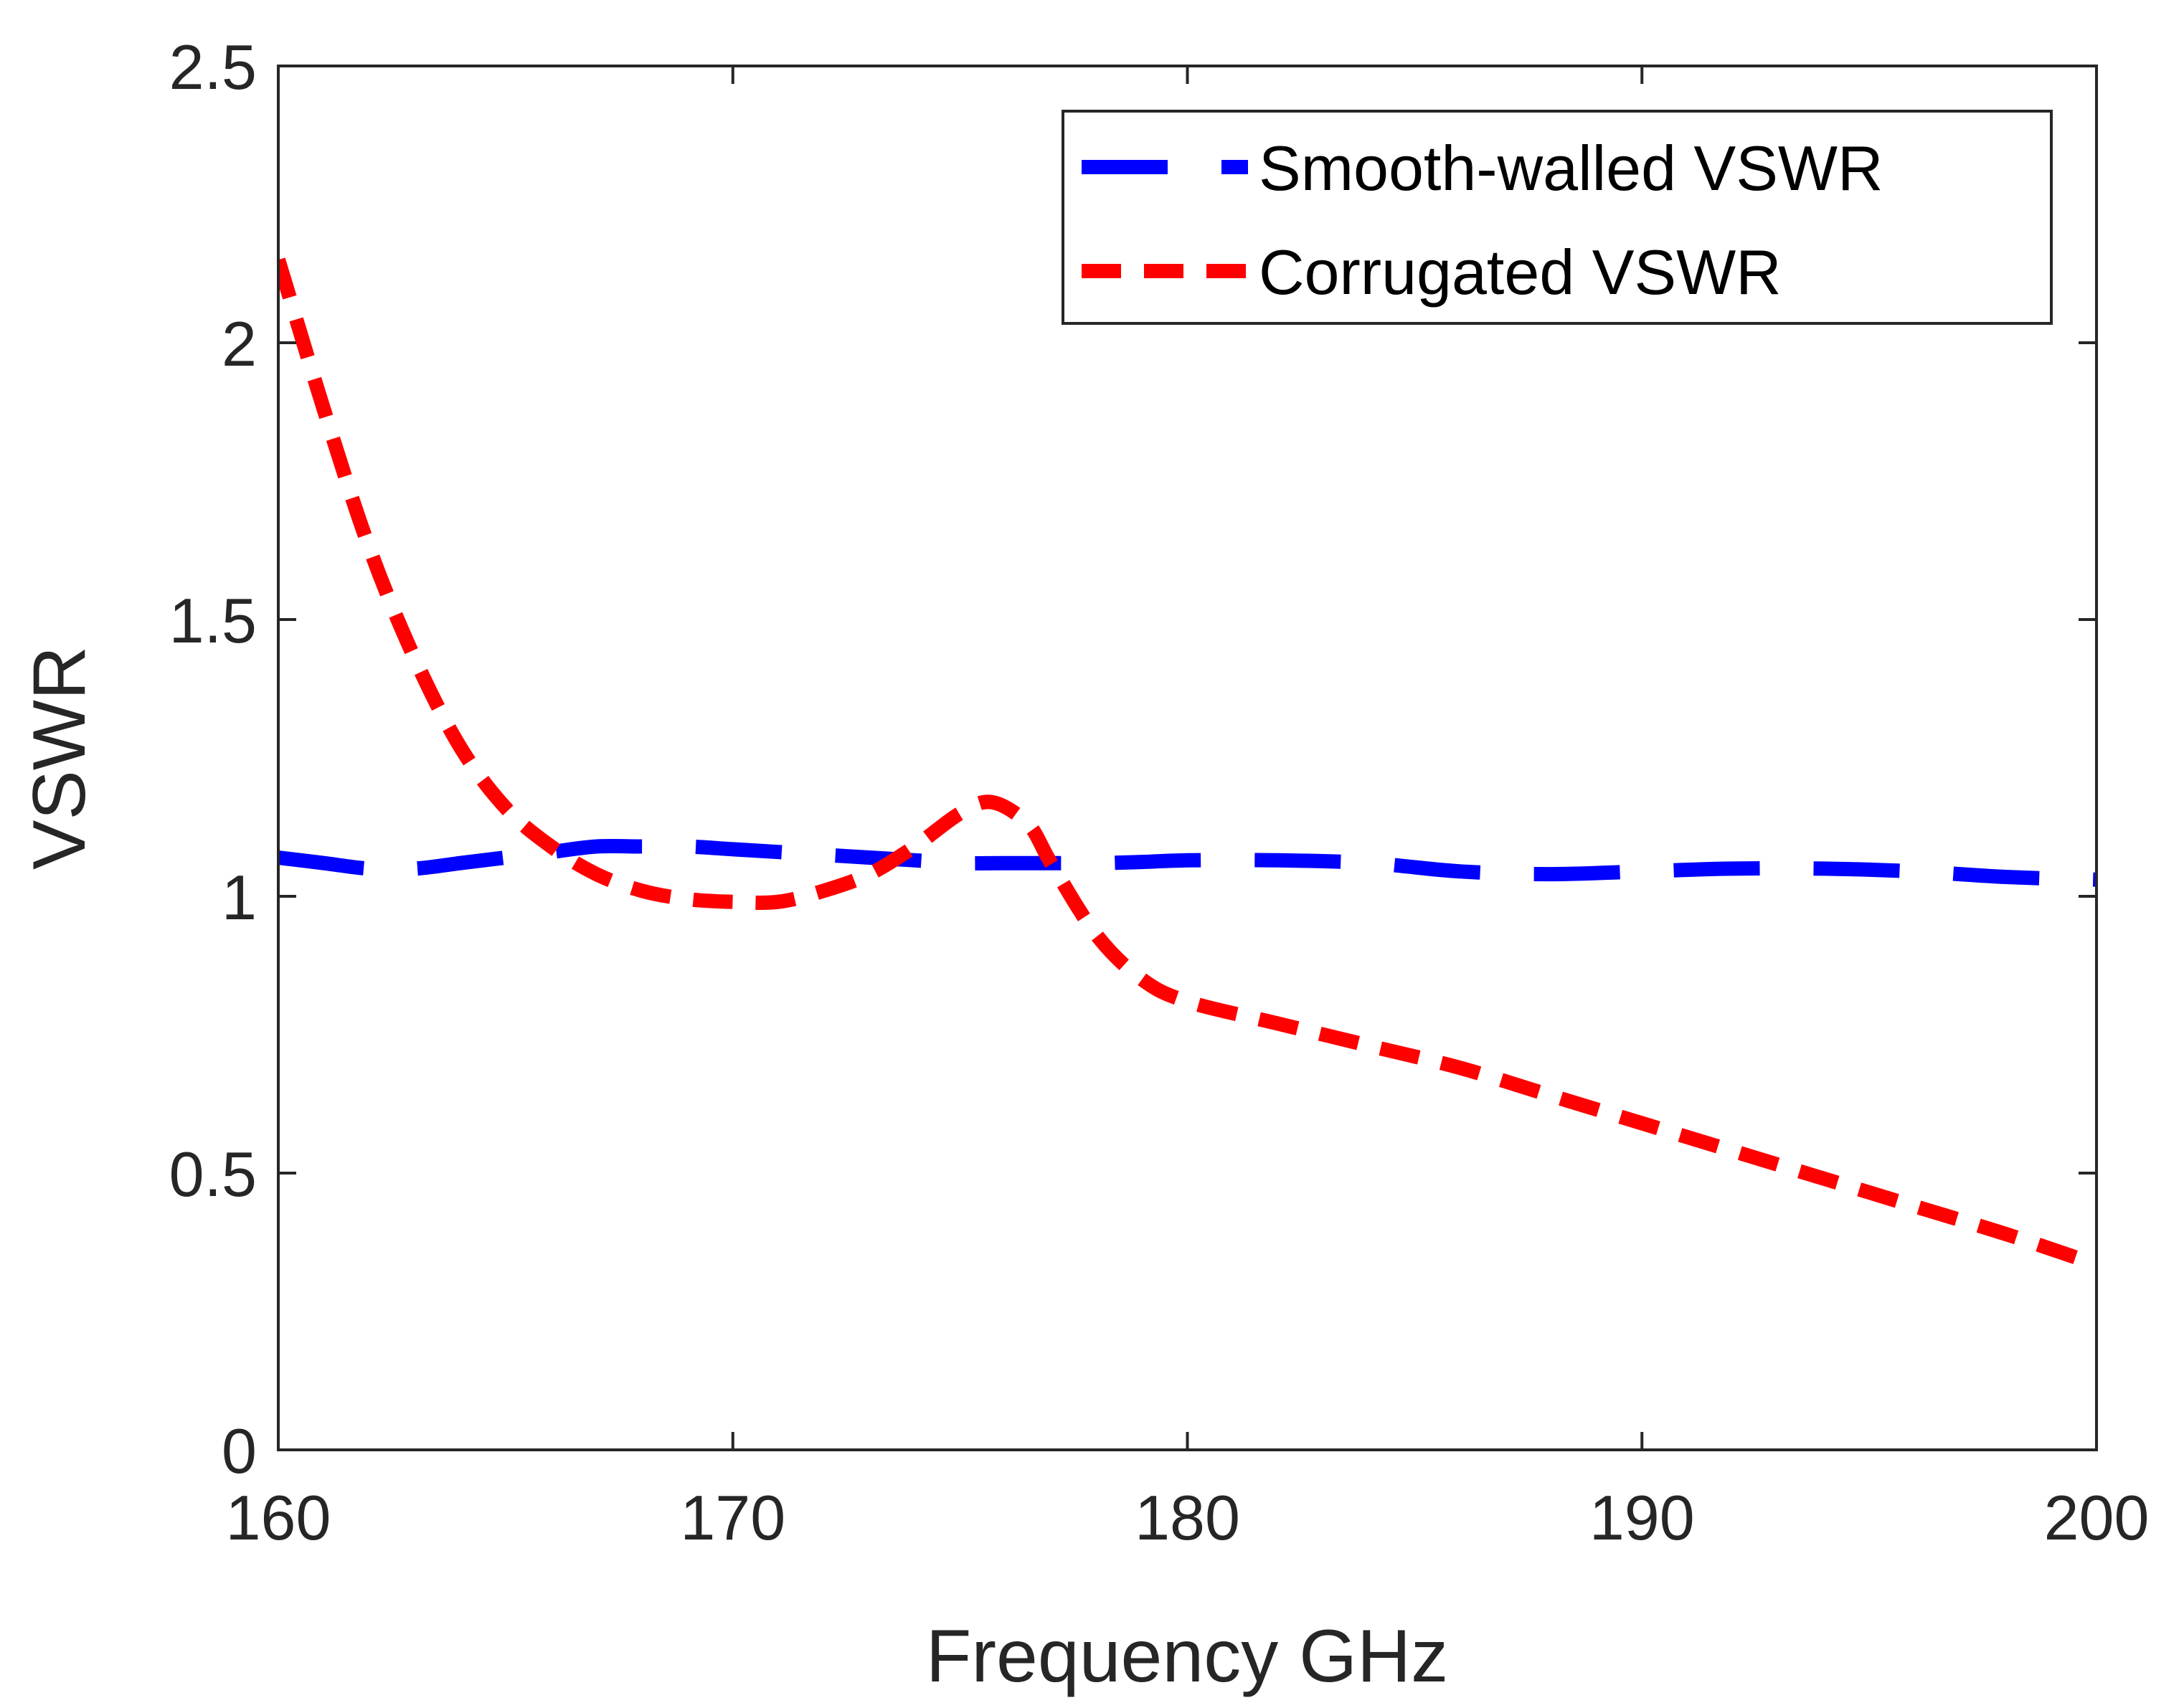 Image resolution: width=2184 pixels, height=1708 pixels. I want to click on y-tick-label: 0.5, so click(213, 1174).